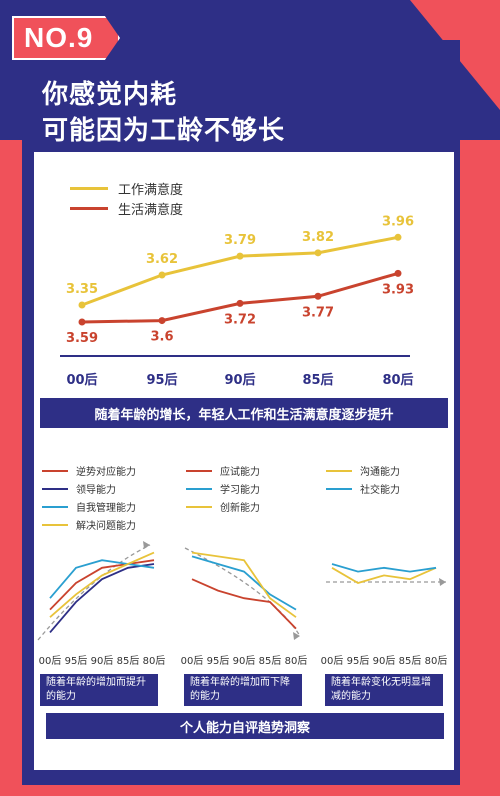  I want to click on ability-legend-item: 社交能力, so click(363, 488).